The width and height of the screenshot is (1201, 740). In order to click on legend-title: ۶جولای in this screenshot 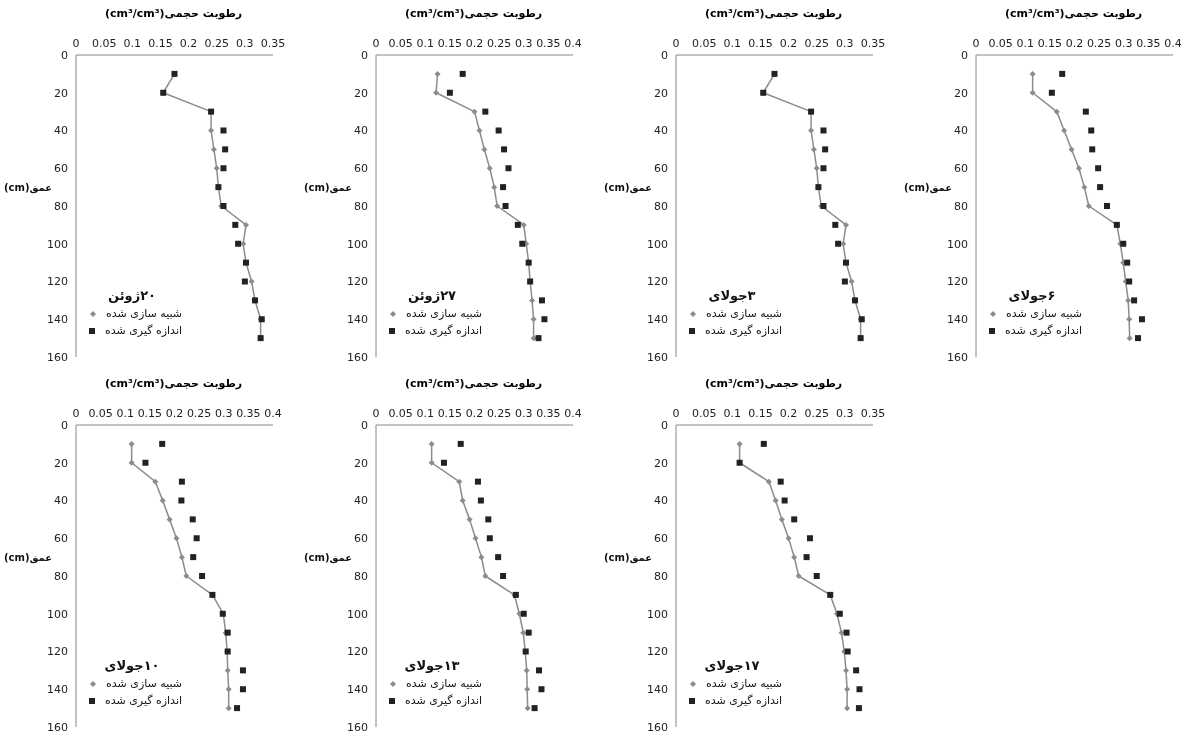, I will do `click(1032, 295)`.